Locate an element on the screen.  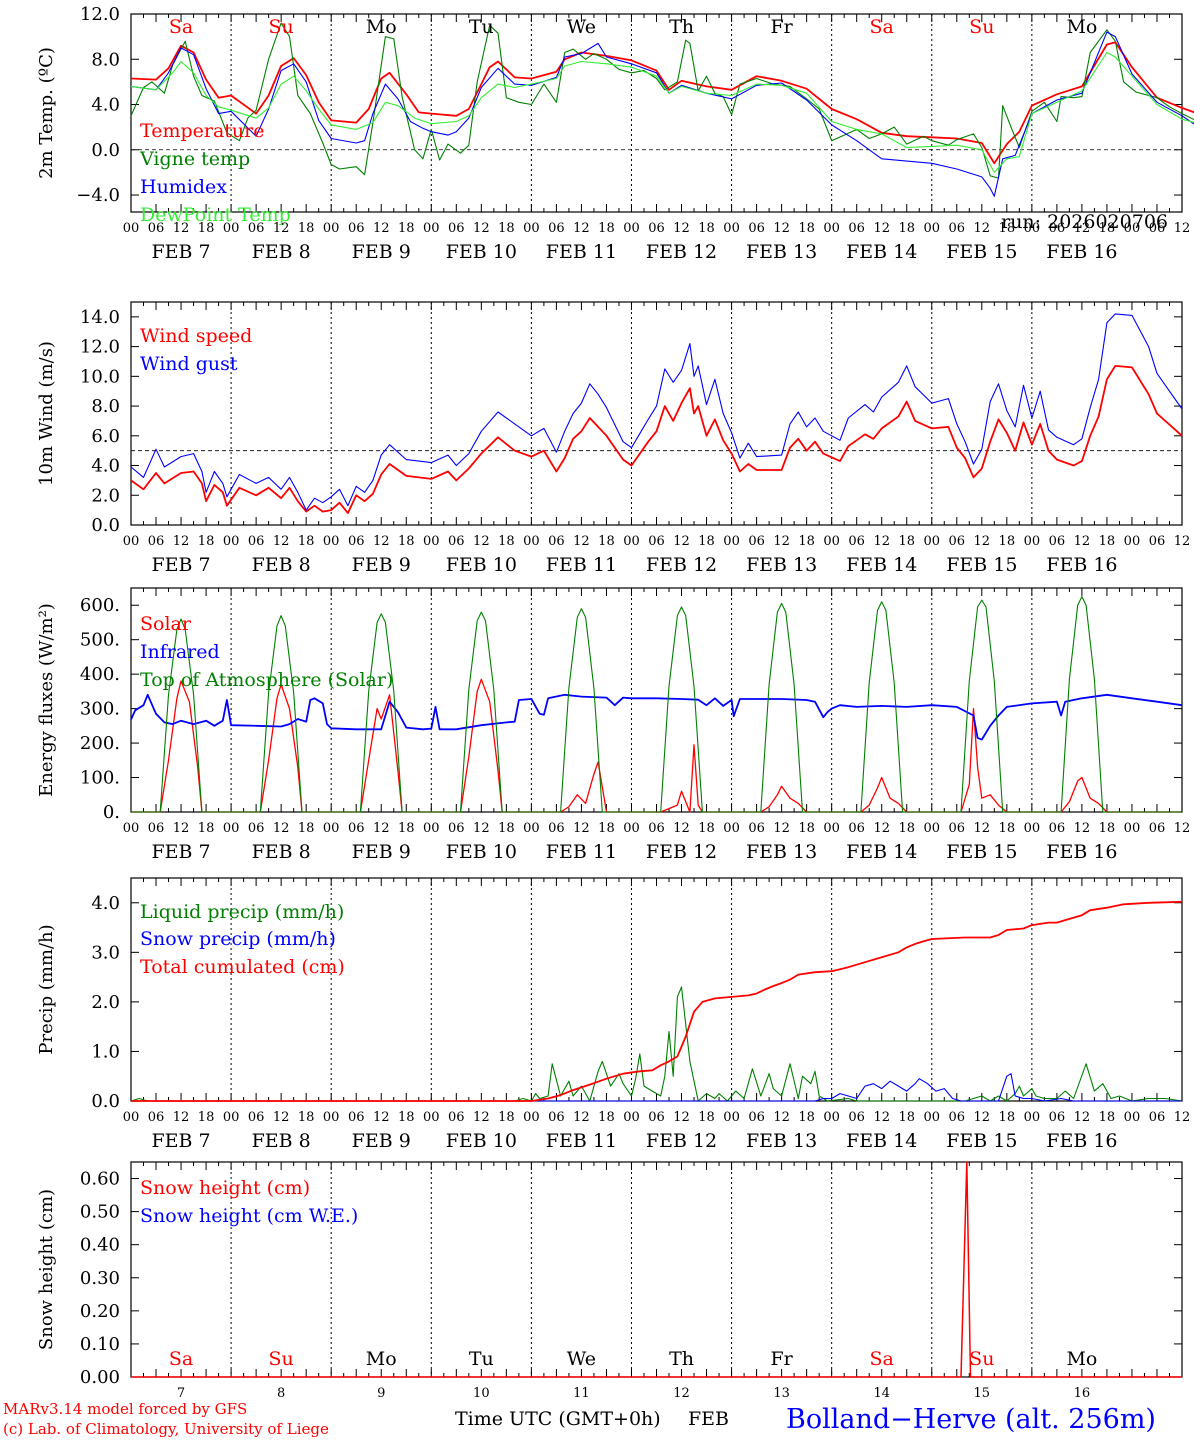
date-label: FEB 10 is located at coordinates (481, 565).